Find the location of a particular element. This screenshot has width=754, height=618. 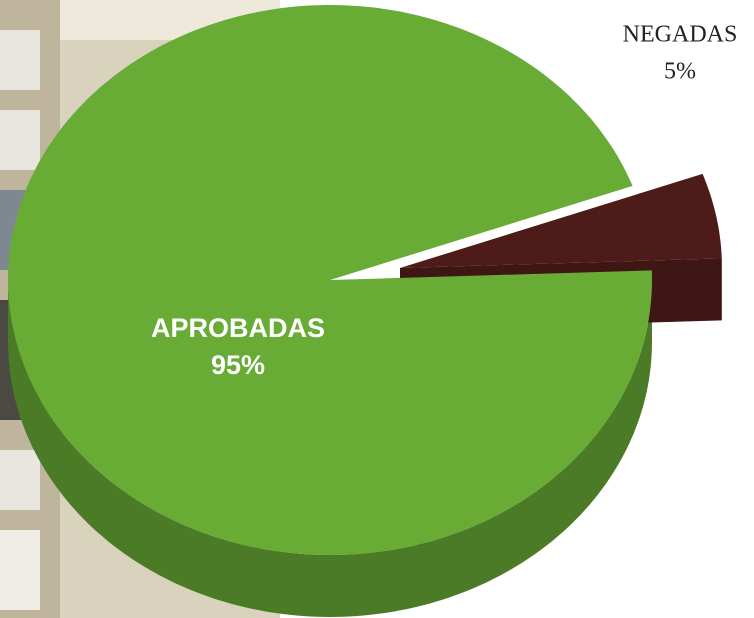

slice-label: NEGADAS is located at coordinates (680, 35).